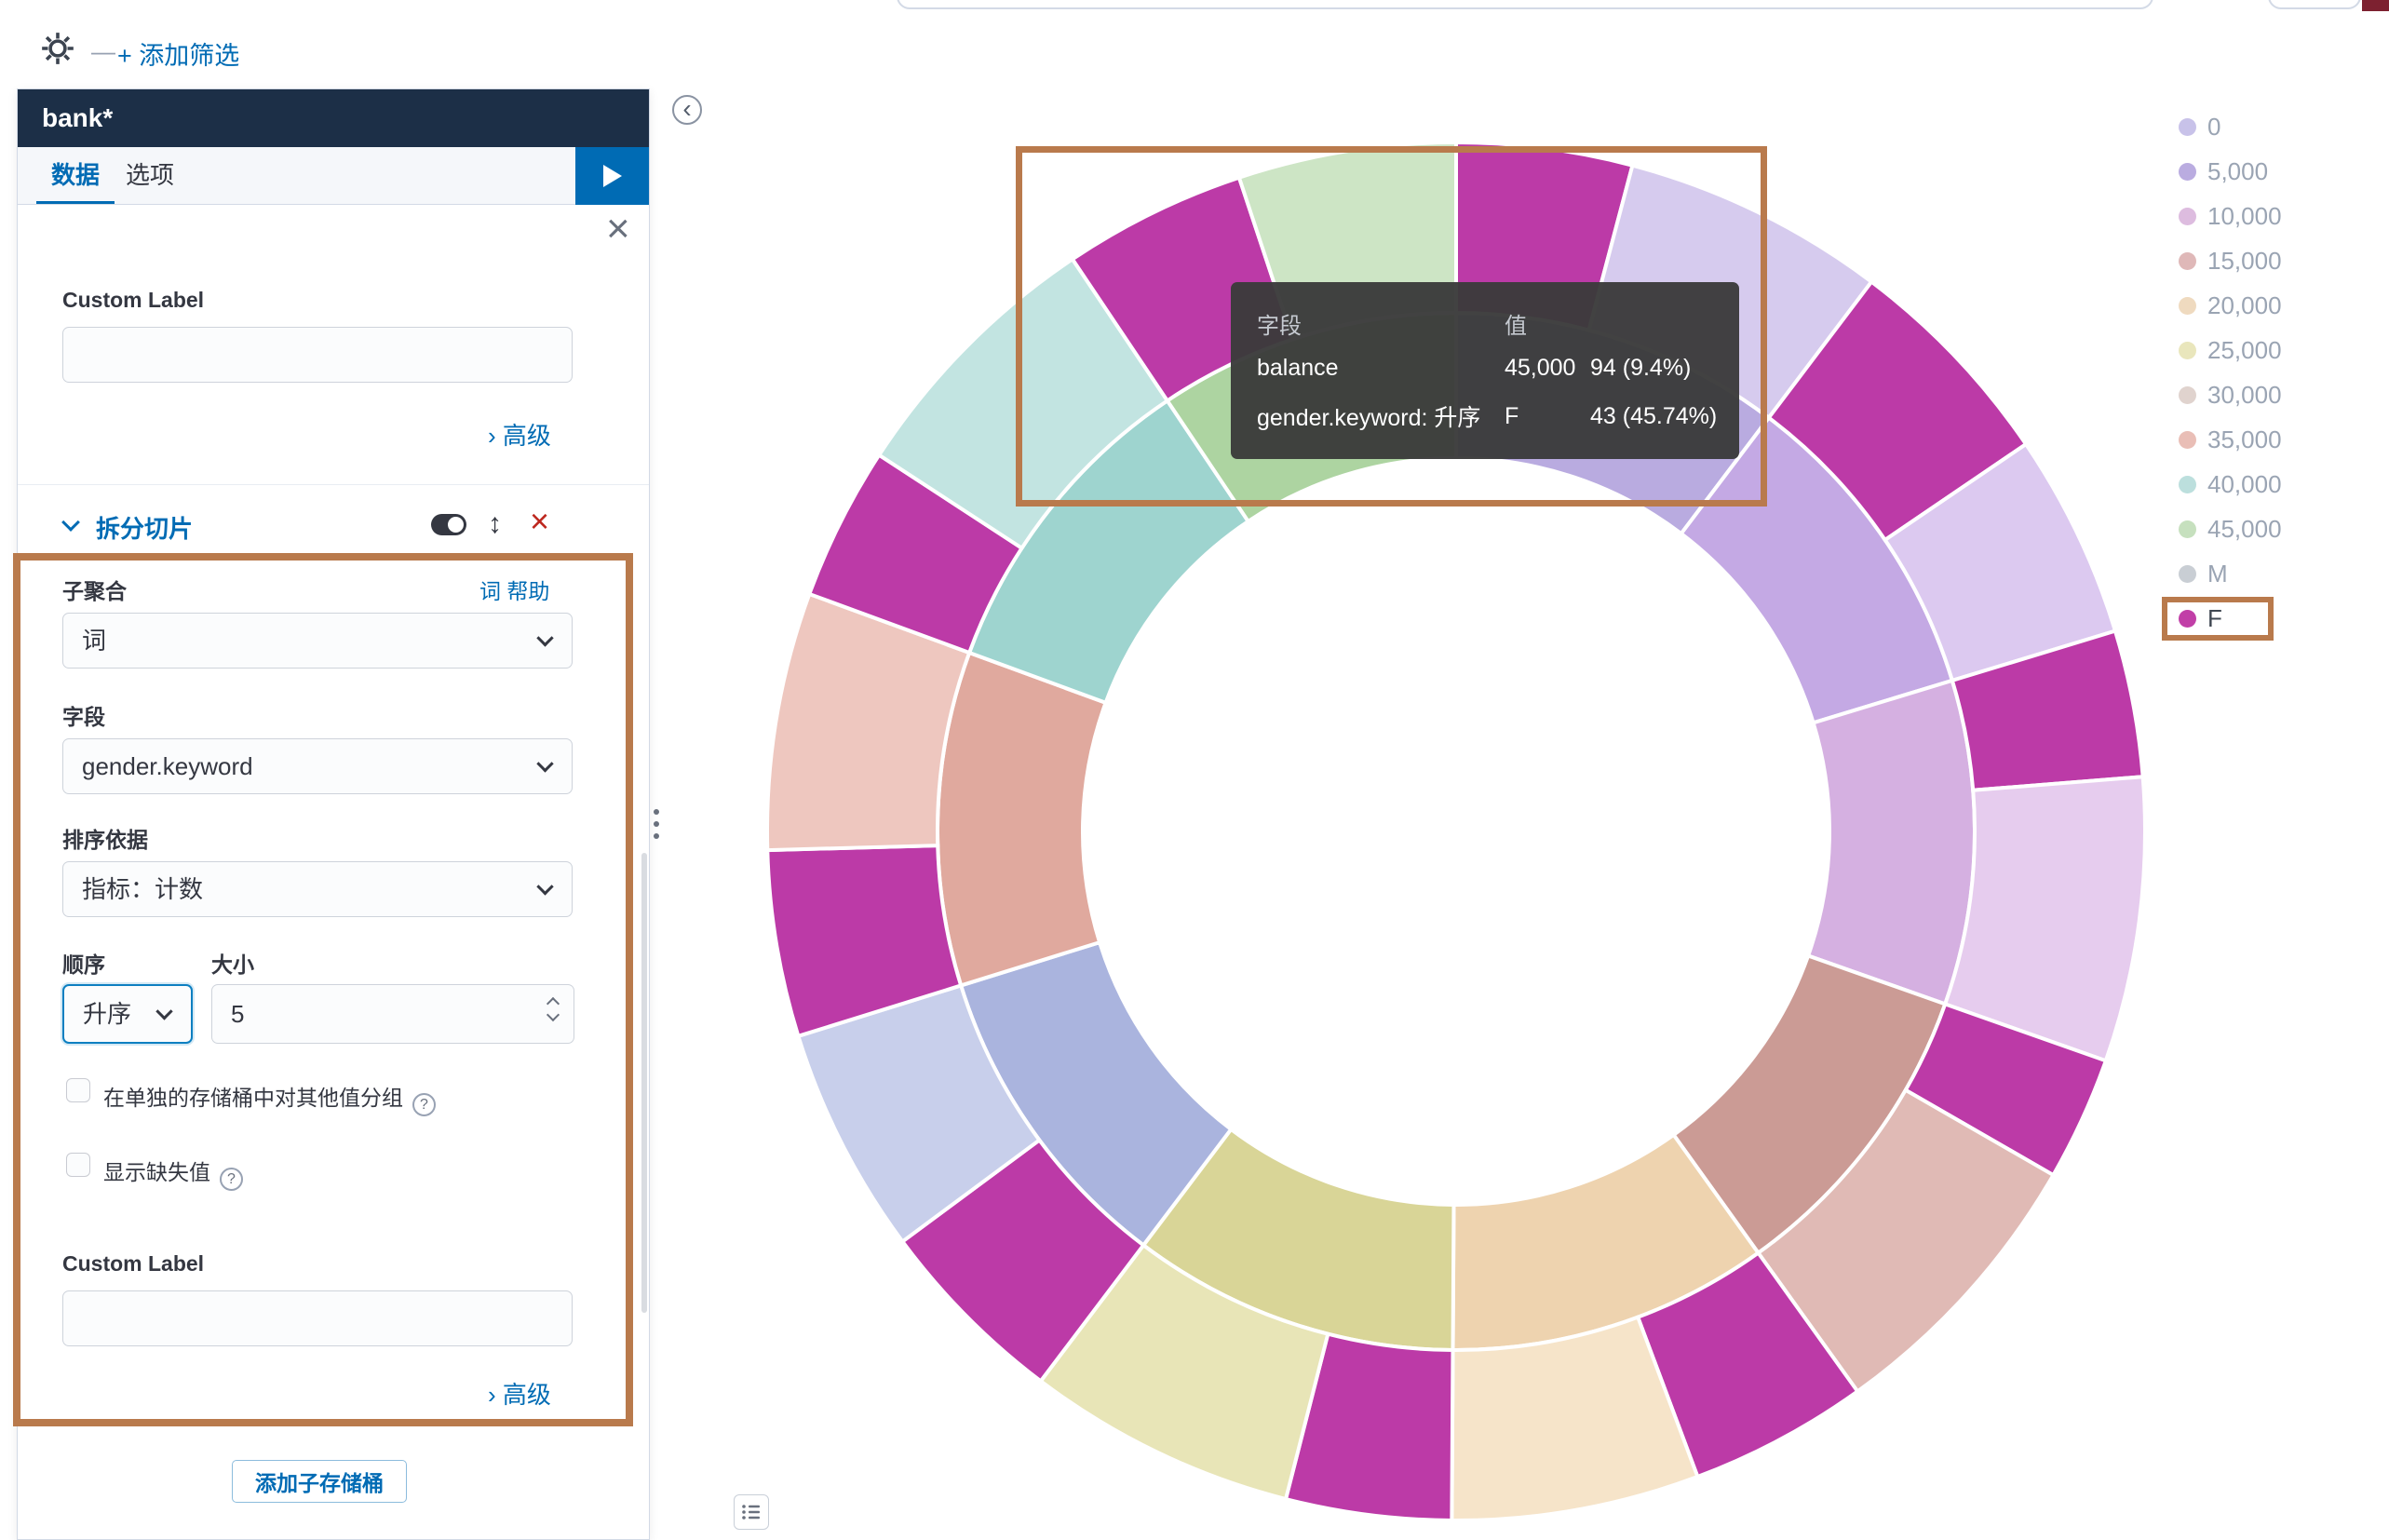 Image resolution: width=2389 pixels, height=1540 pixels. I want to click on filter-settings-gear-icon, so click(57, 49).